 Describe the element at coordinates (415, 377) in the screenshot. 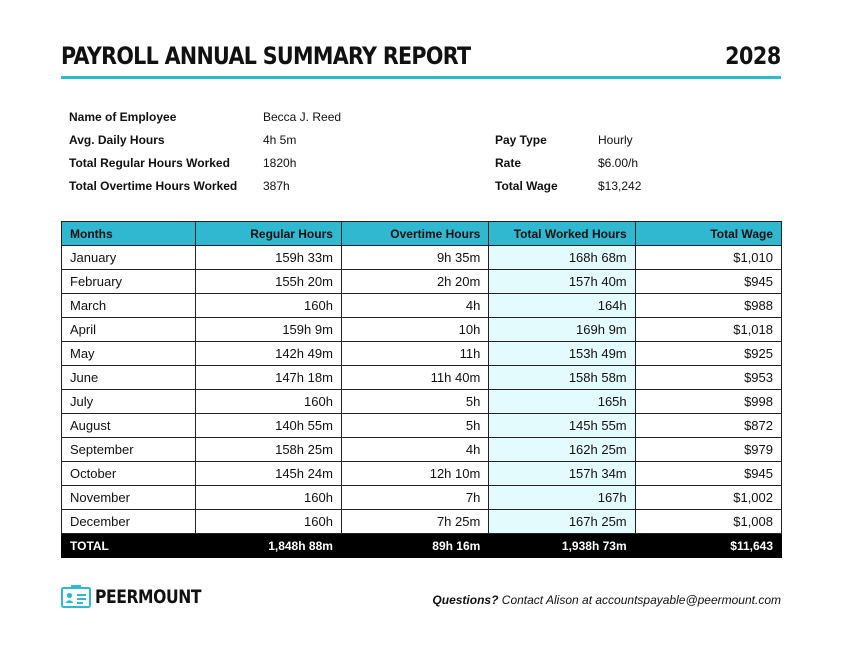

I see `cell-overtime-hours: 11h 40m` at that location.